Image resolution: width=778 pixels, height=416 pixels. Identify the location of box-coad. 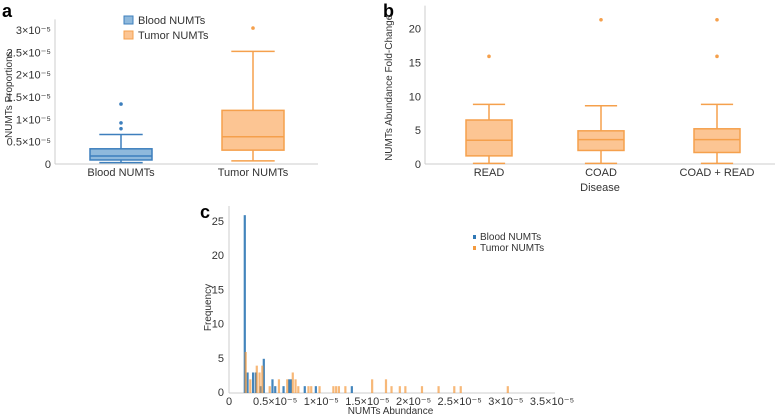
(601, 91).